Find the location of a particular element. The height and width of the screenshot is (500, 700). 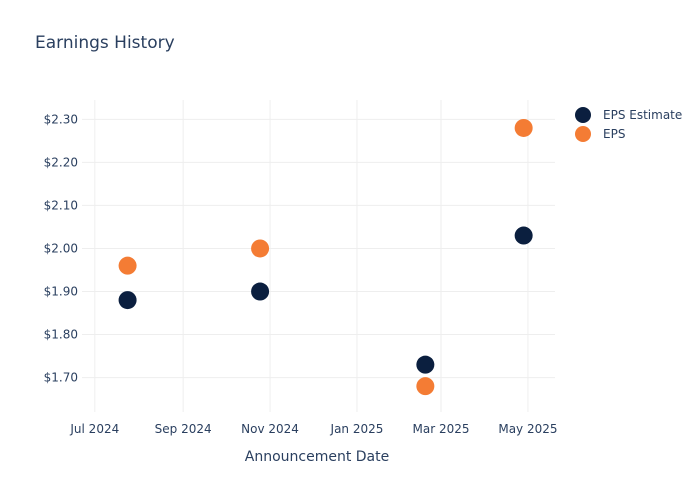

x-axis-title: Announcement Date is located at coordinates (317, 457).